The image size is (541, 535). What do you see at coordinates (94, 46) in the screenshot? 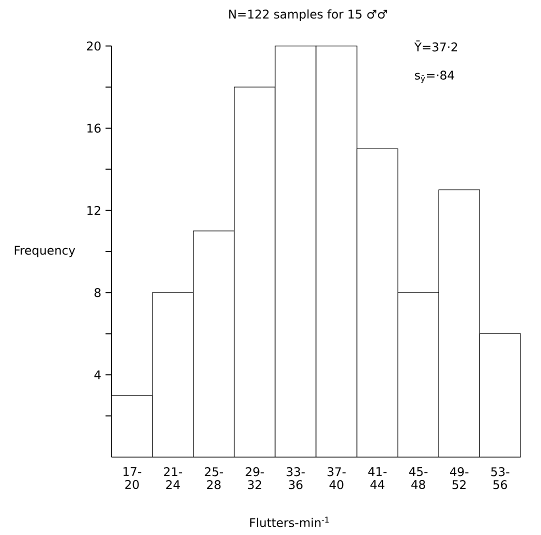
I see `y-tick-label: 20` at bounding box center [94, 46].